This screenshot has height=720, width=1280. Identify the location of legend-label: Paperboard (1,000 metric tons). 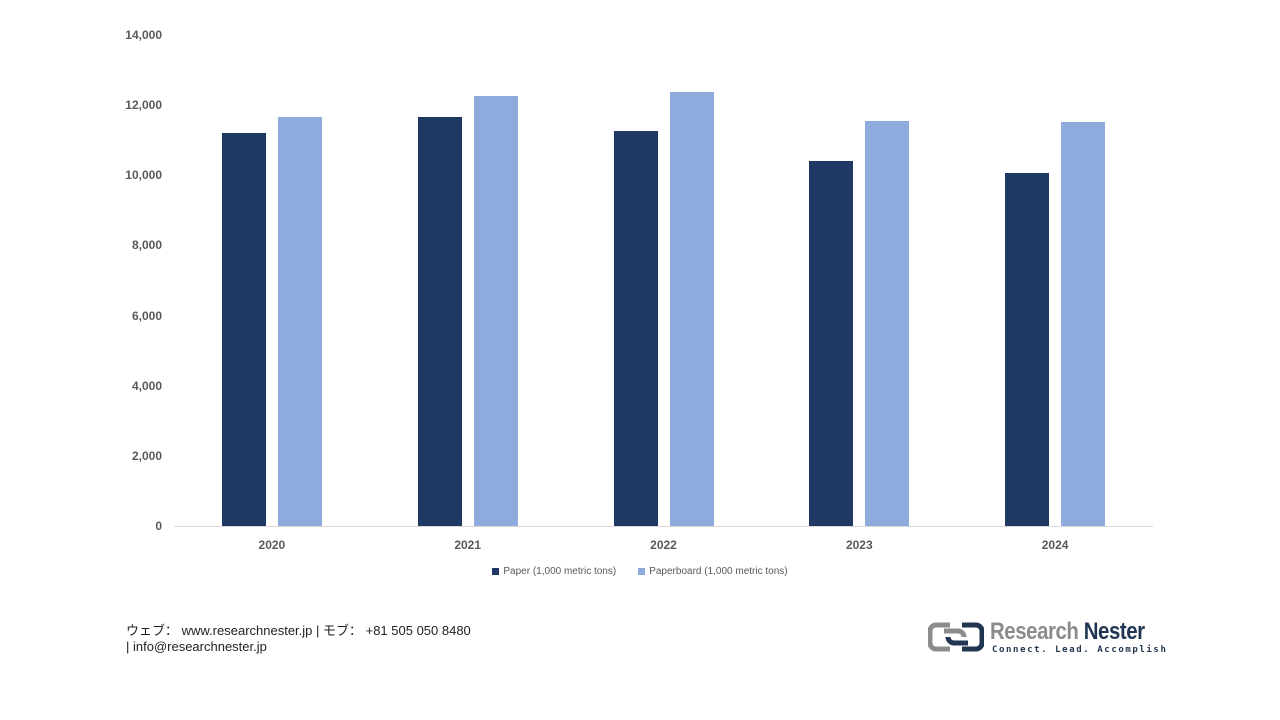
(718, 571).